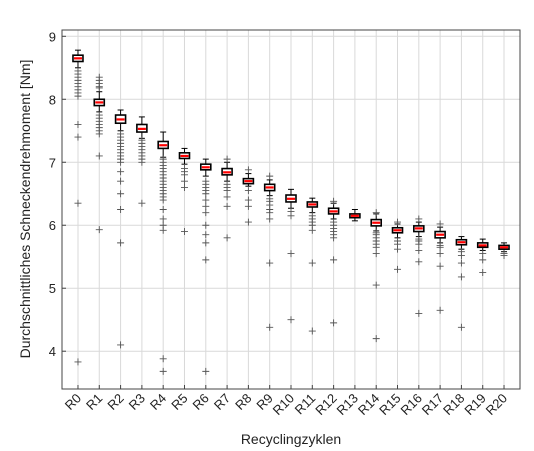 This screenshot has height=451, width=534. I want to click on y-tick-label: 5, so click(52, 288).